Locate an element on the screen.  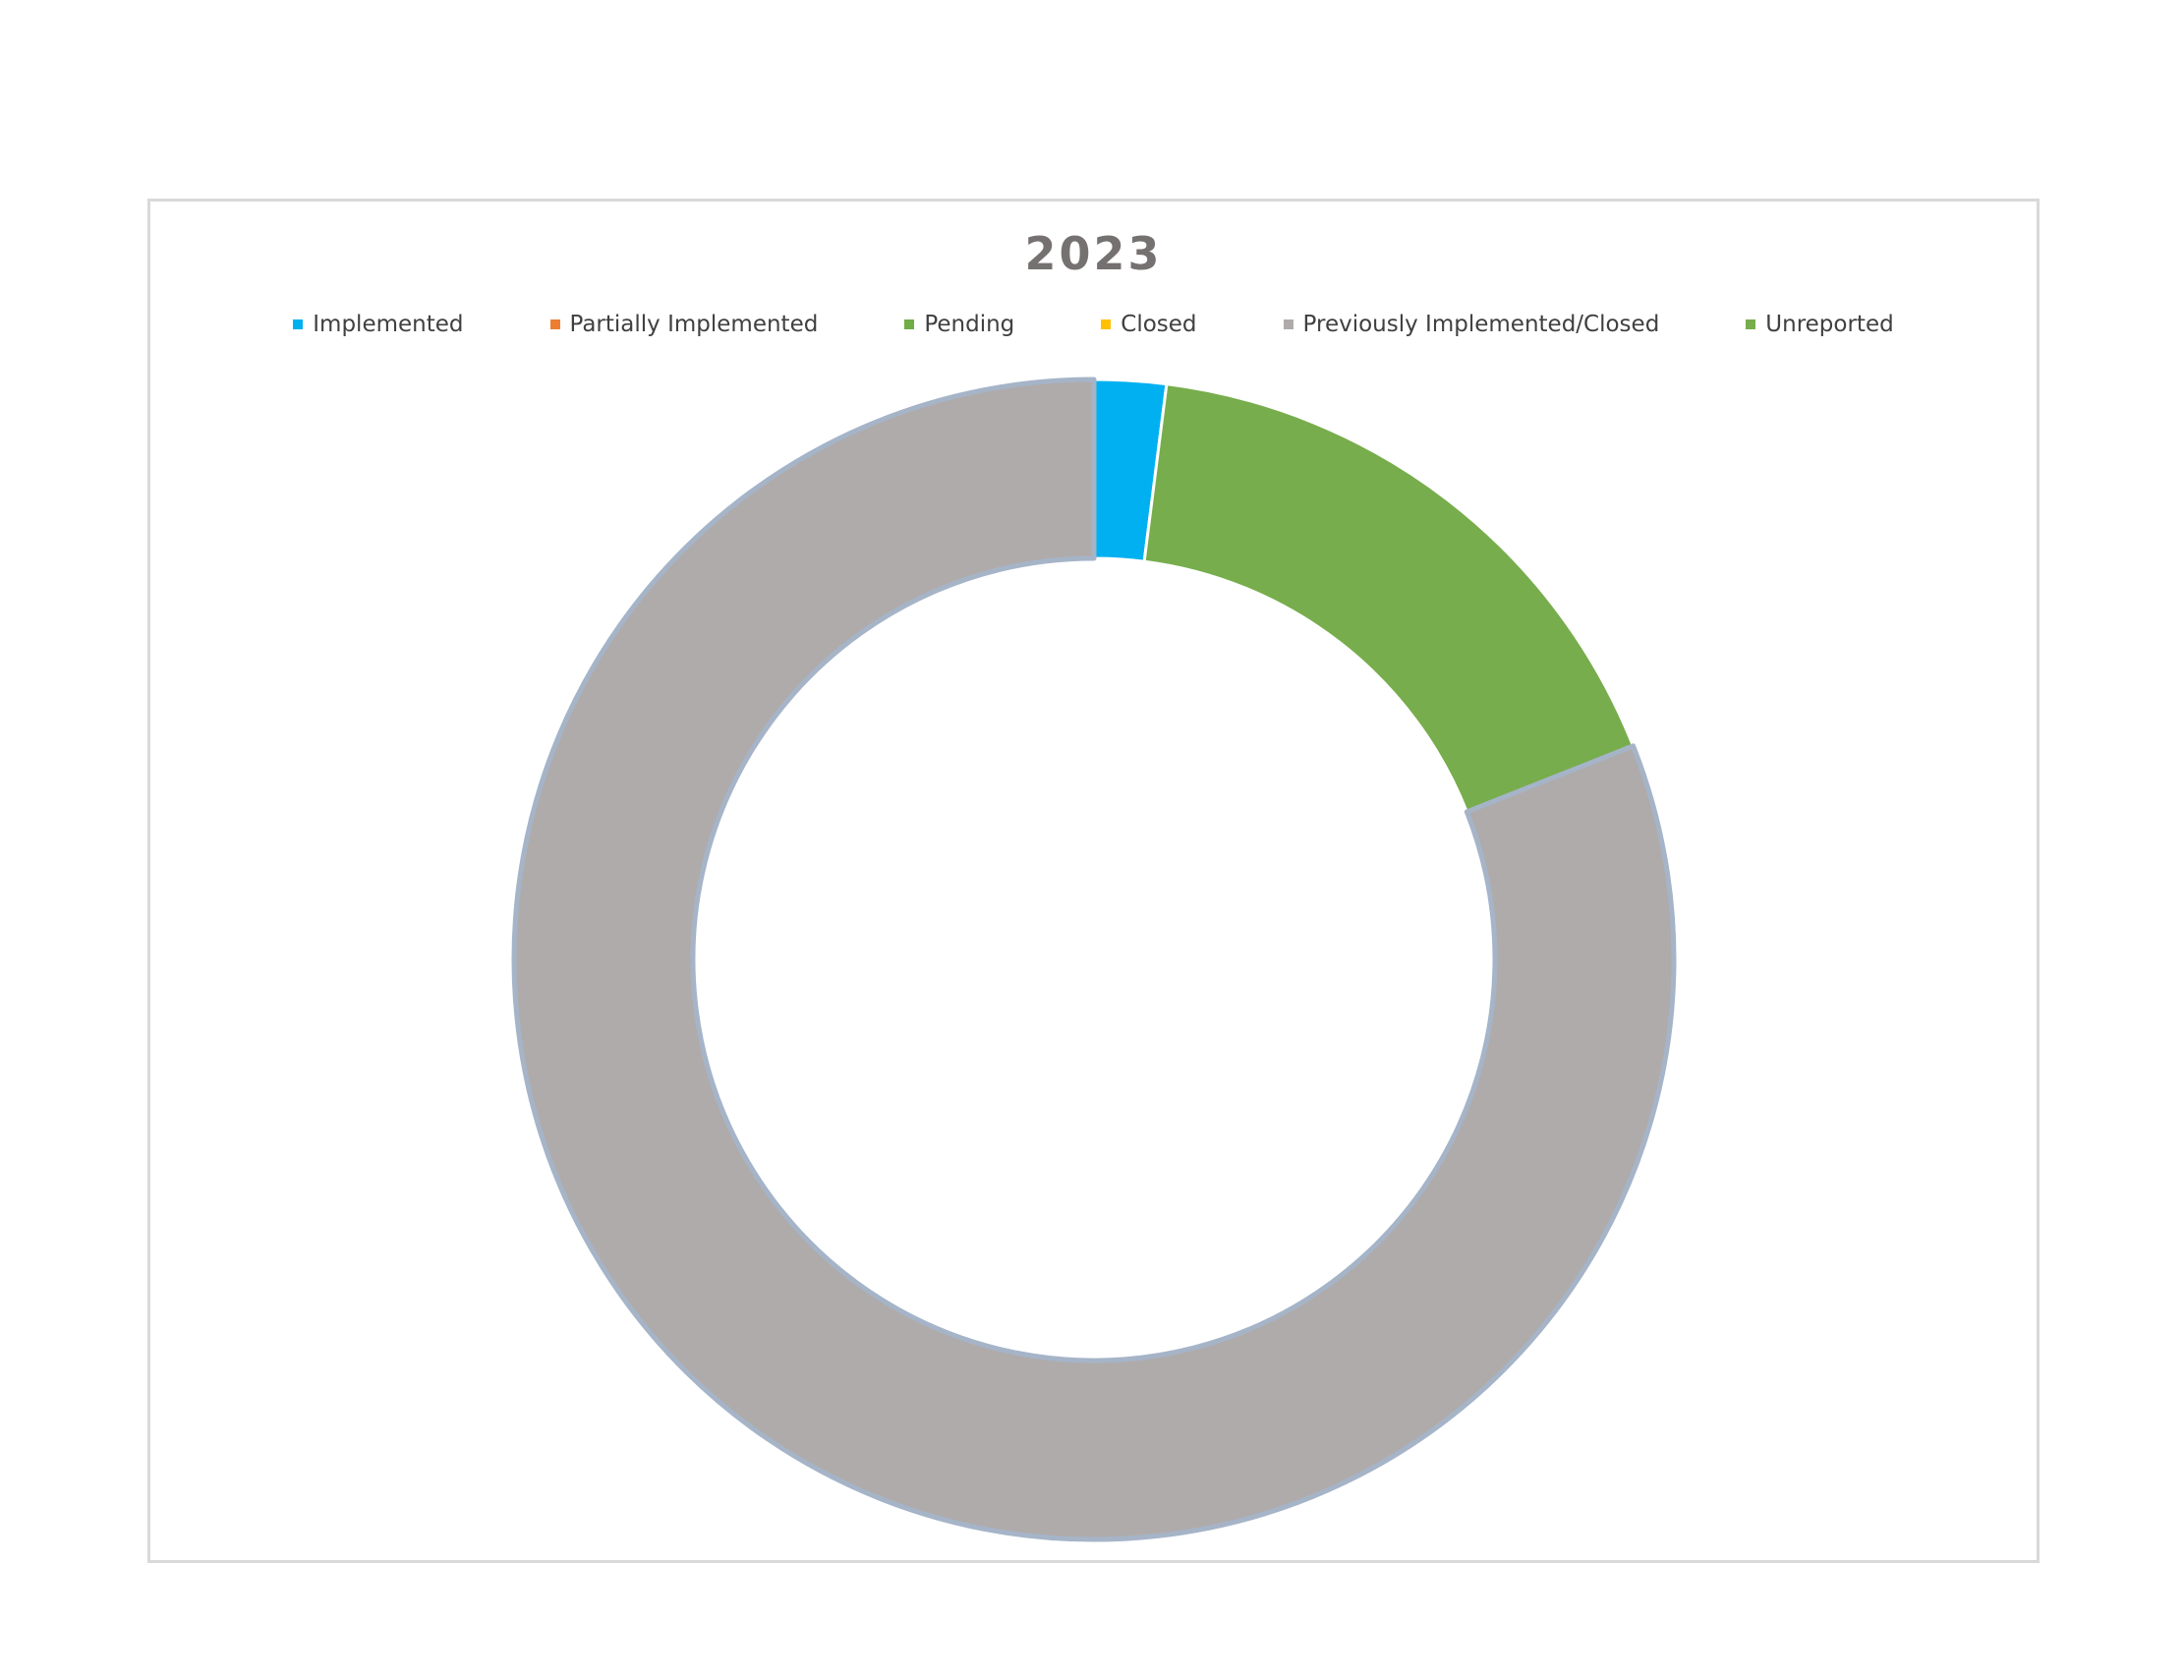
legend-label: Closed is located at coordinates (1159, 324).